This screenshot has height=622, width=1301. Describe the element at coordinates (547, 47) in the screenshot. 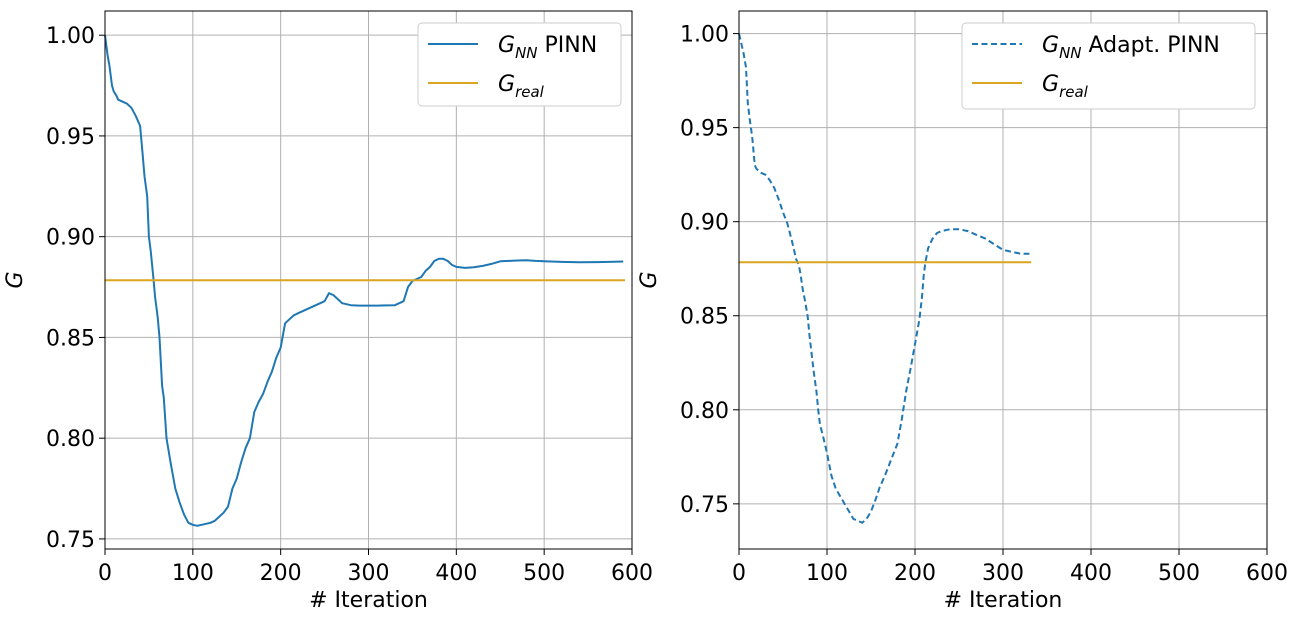

I see `legend-entry: GNN PINN` at that location.